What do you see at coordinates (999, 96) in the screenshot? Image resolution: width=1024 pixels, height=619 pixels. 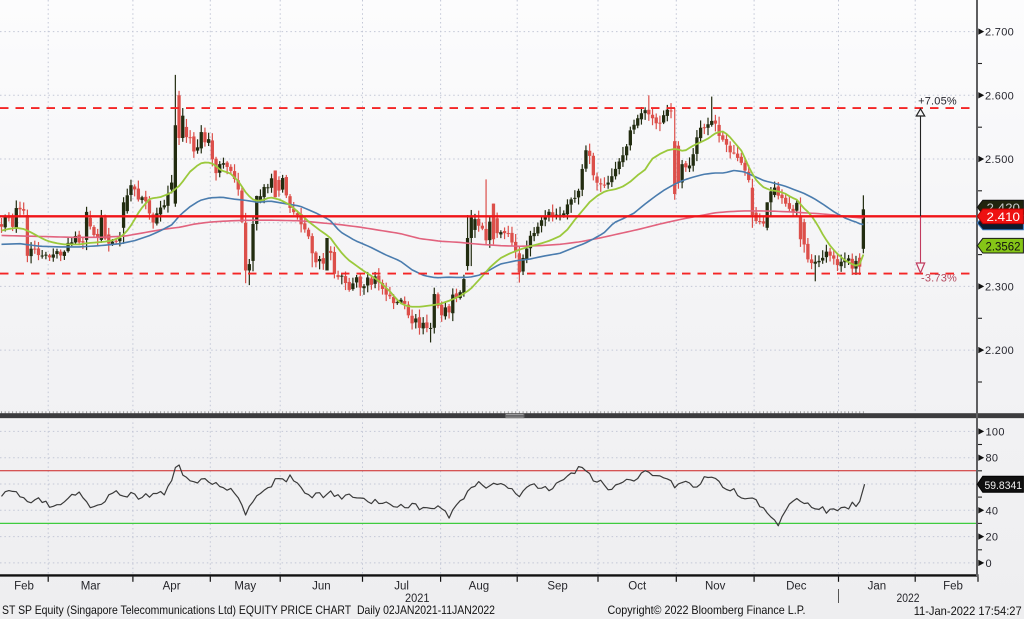 I see `svg-text: 2.600` at bounding box center [999, 96].